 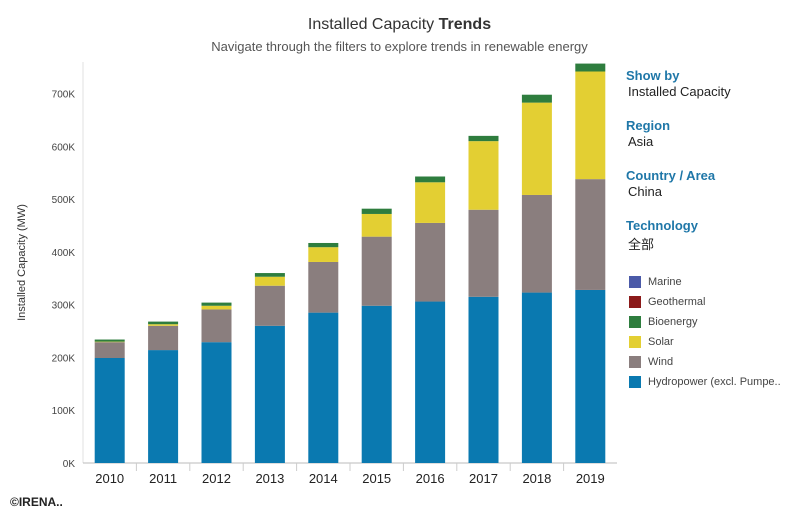 What do you see at coordinates (269, 305) in the screenshot?
I see `bar-segment-wind-2013` at bounding box center [269, 305].